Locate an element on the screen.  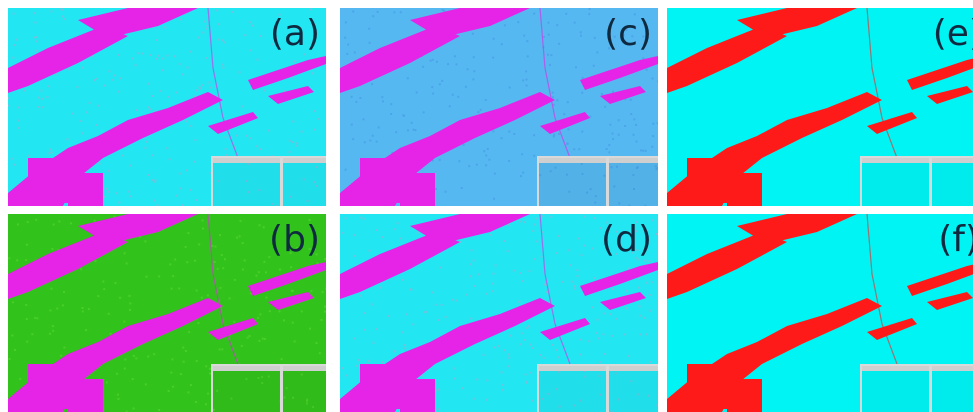
panel-f-region is located at coordinates (950, 301).